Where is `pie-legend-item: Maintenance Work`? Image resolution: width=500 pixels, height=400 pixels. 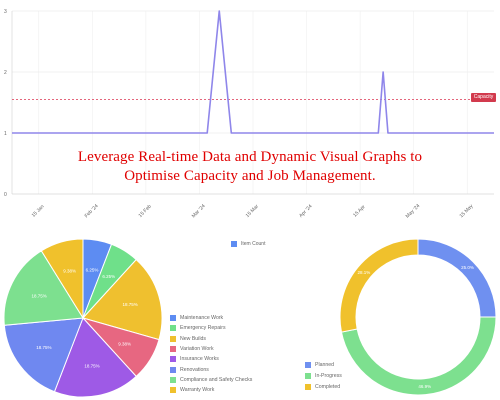
pie-legend-item: Maintenance Work is located at coordinates (196, 318).